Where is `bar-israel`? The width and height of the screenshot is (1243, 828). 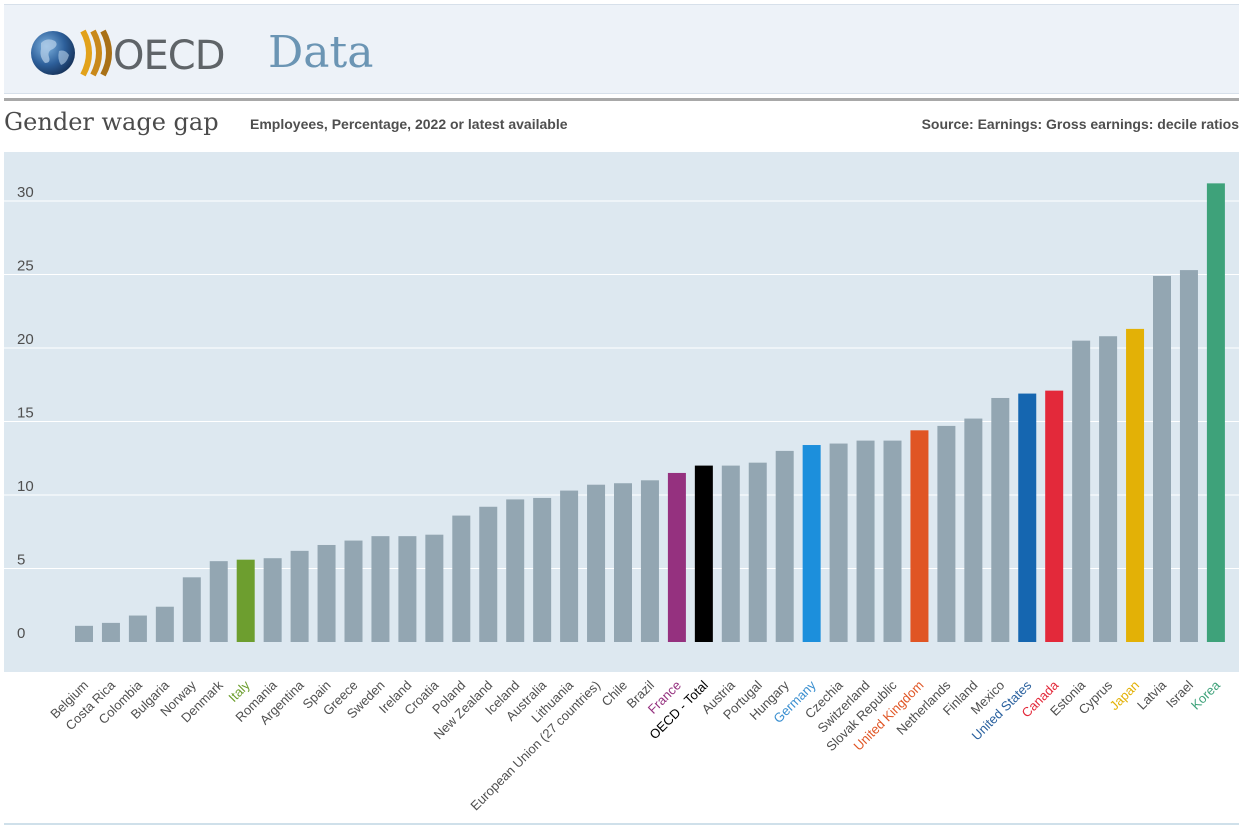
bar-israel is located at coordinates (1188, 456).